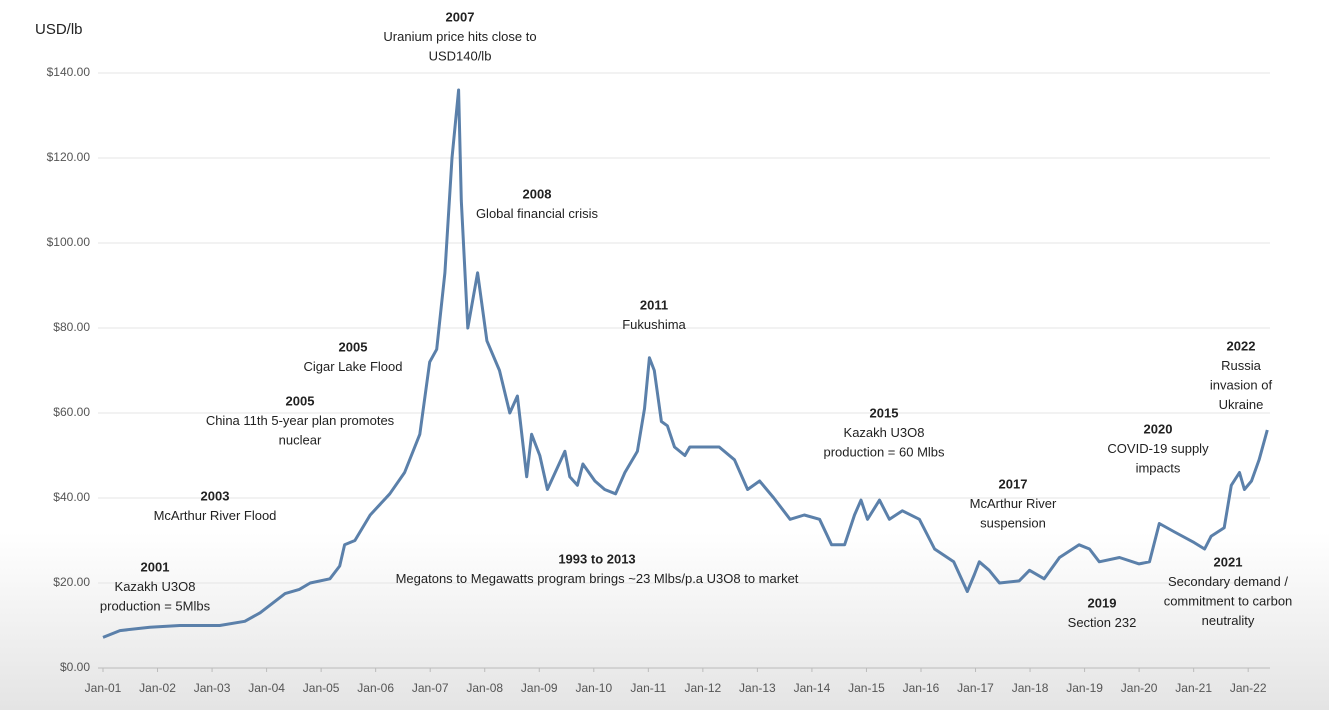  Describe the element at coordinates (812, 688) in the screenshot. I see `x-tick-label: Jan-14` at that location.